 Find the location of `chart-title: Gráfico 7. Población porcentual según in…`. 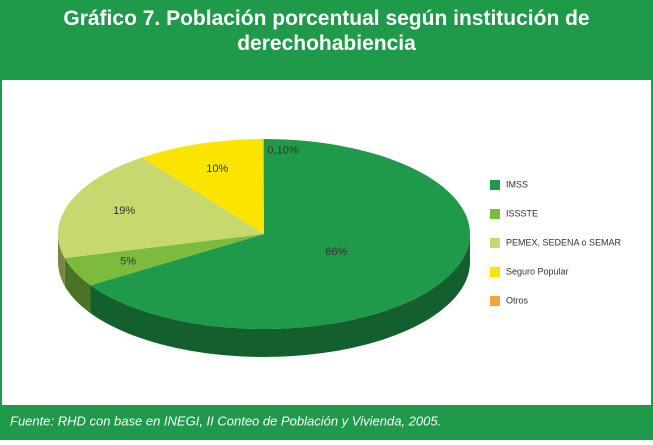

chart-title: Gráfico 7. Población porcentual según in… is located at coordinates (326, 31).